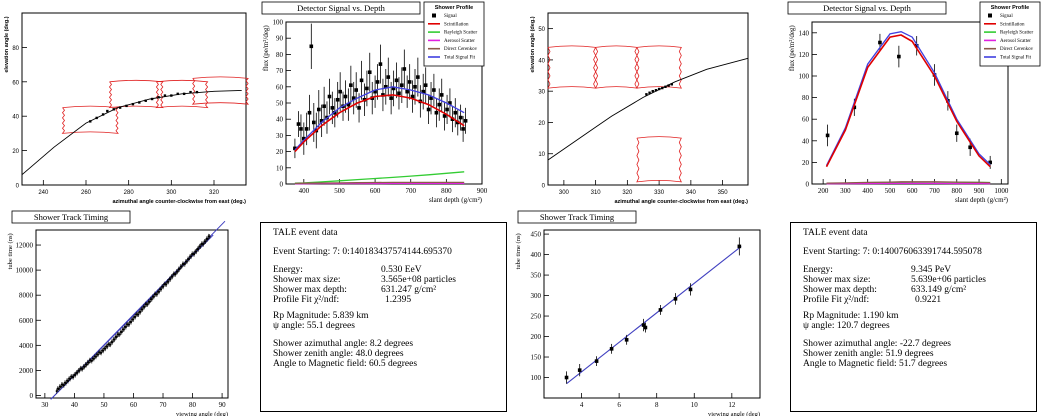  I want to click on y-tick-label: 450, so click(536, 235).